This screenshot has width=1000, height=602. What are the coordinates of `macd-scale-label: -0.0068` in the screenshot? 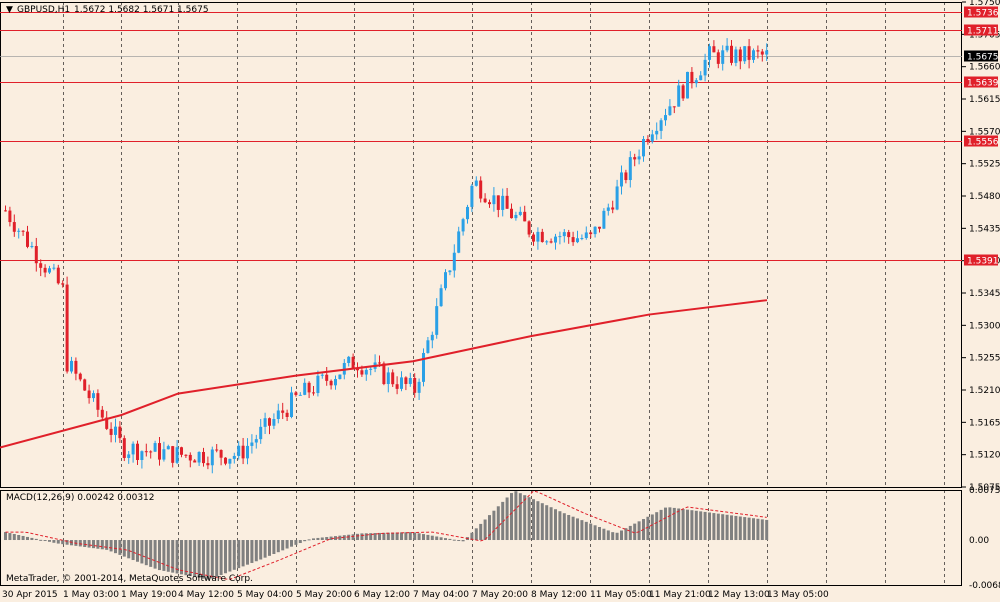 It's located at (984, 586).